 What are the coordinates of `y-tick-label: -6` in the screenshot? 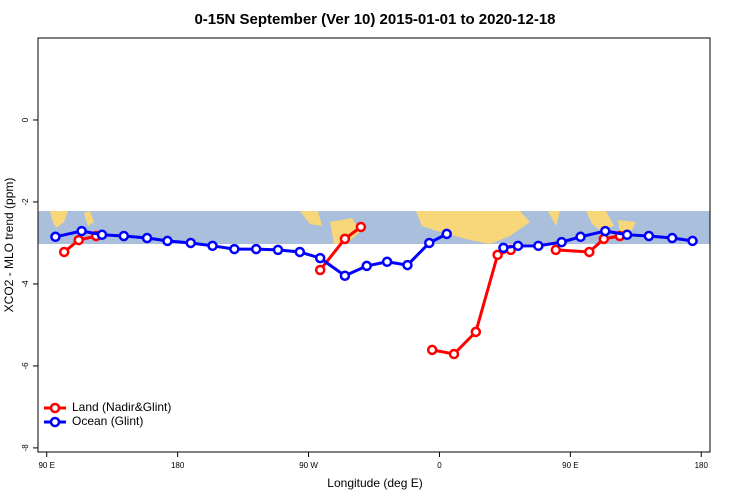 It's located at (25, 366).